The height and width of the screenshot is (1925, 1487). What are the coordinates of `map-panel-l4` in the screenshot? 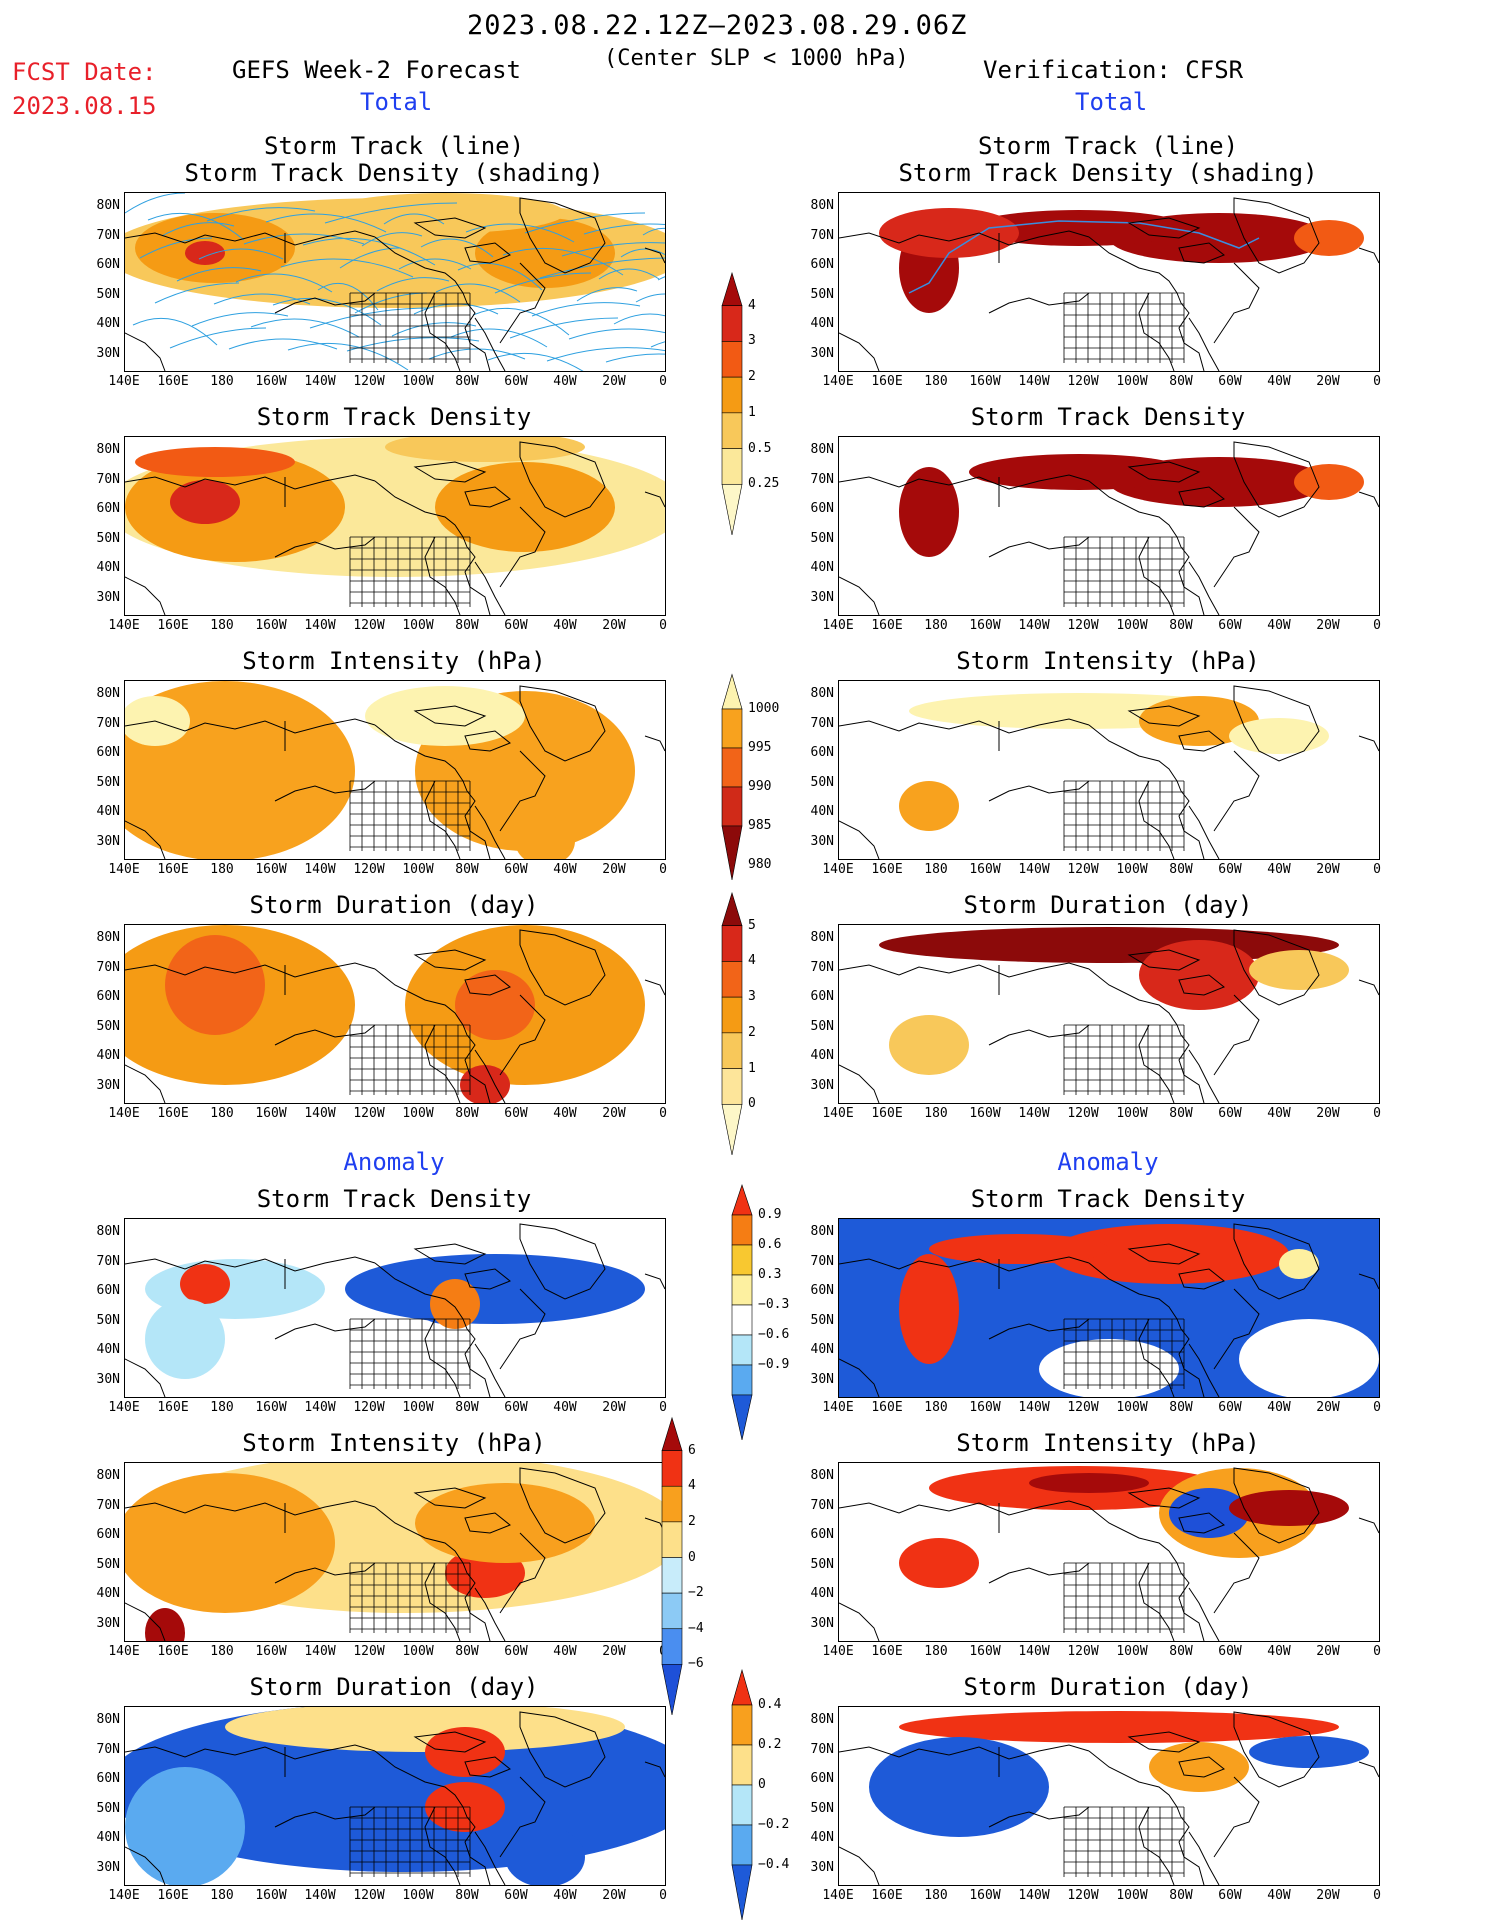 It's located at (395, 1308).